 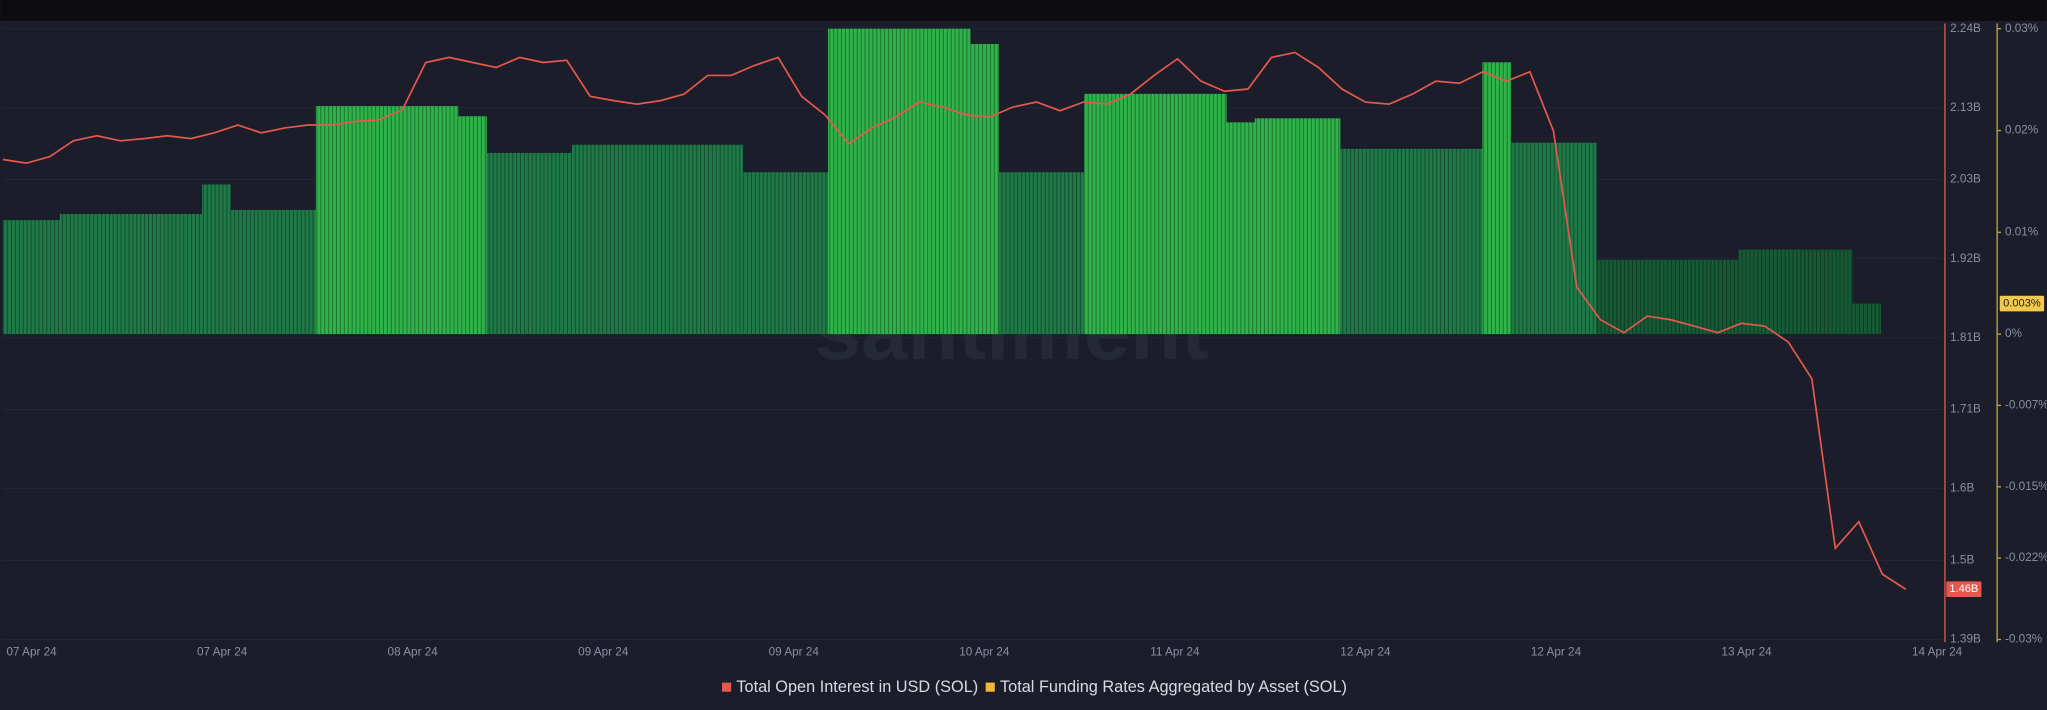 What do you see at coordinates (1556, 652) in the screenshot?
I see `x-tick-label: 12 Apr 24` at bounding box center [1556, 652].